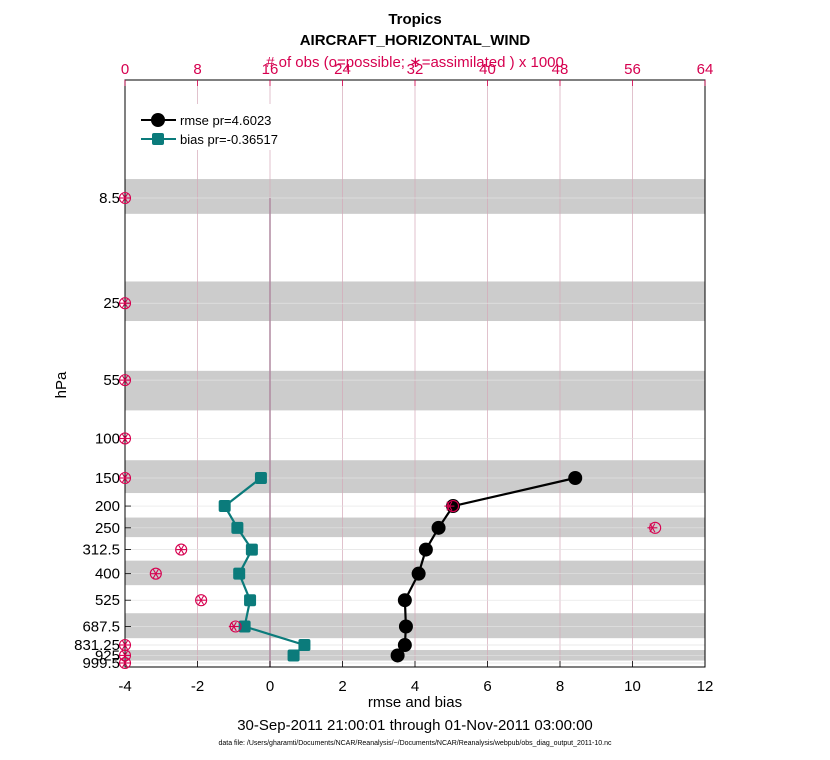  I want to click on legend-rmse-marker, so click(158, 120).